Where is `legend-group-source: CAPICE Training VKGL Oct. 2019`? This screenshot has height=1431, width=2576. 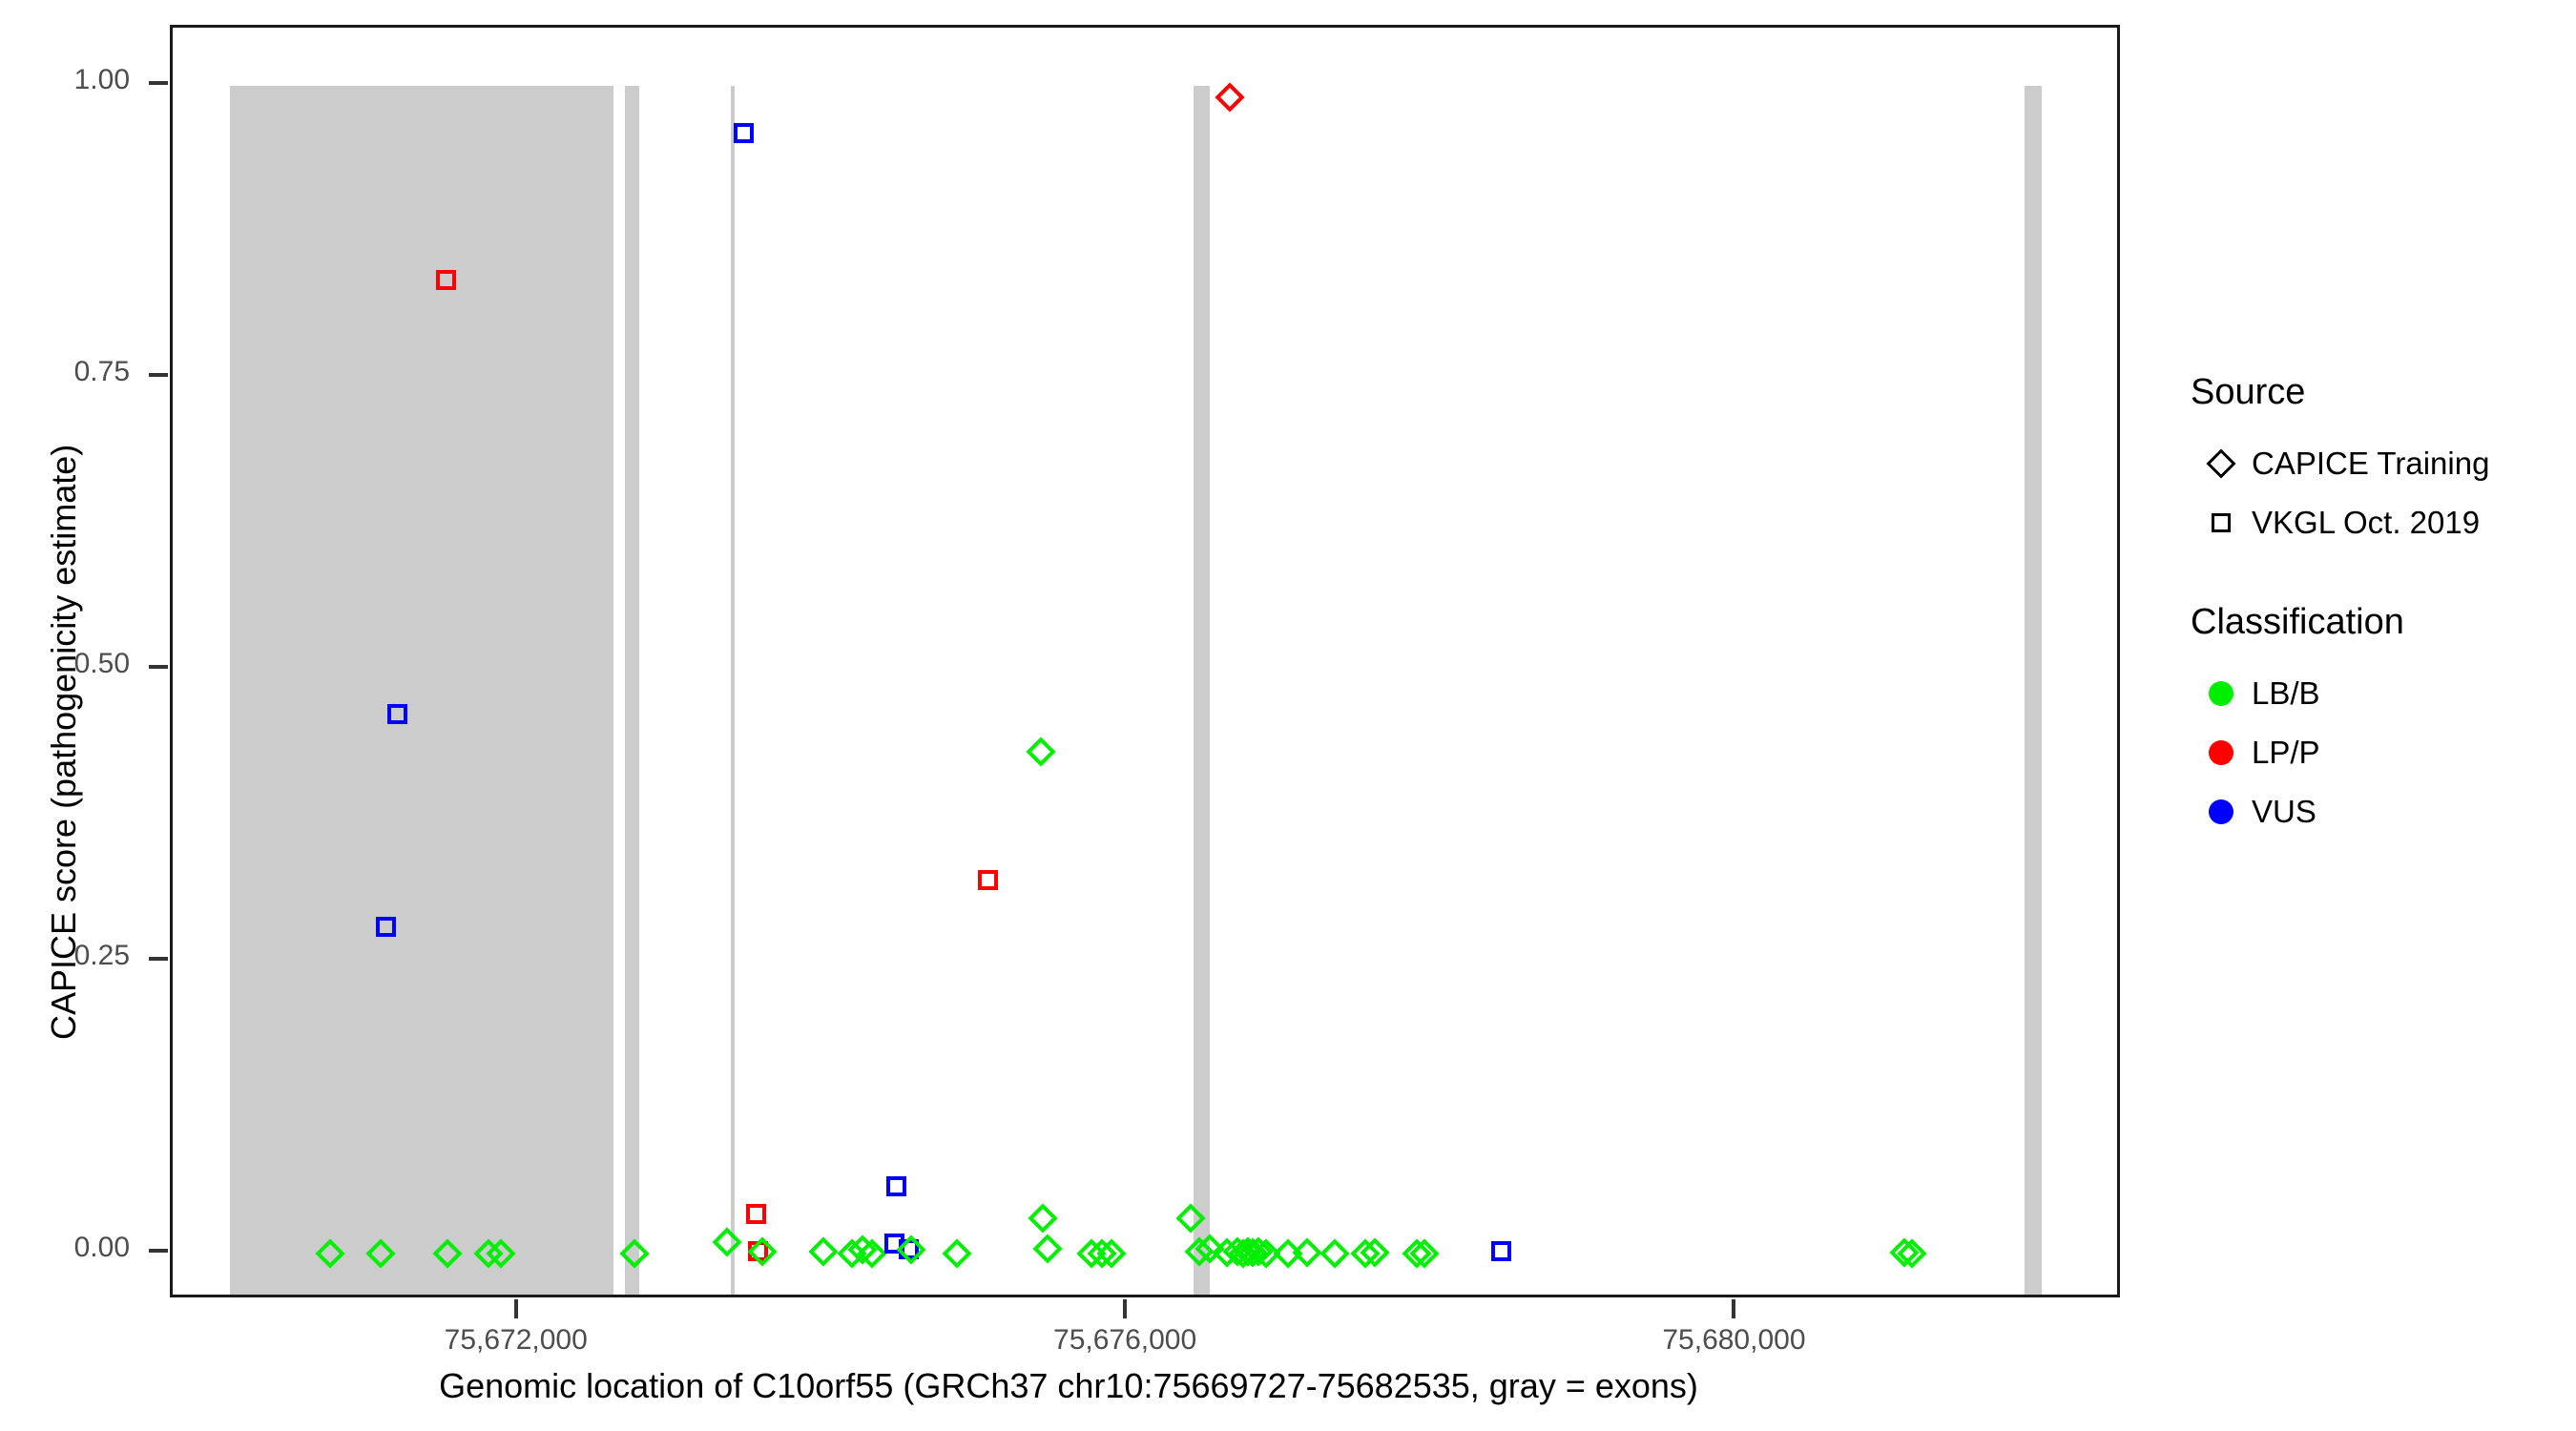
legend-group-source: CAPICE Training VKGL Oct. 2019 is located at coordinates (2381, 493).